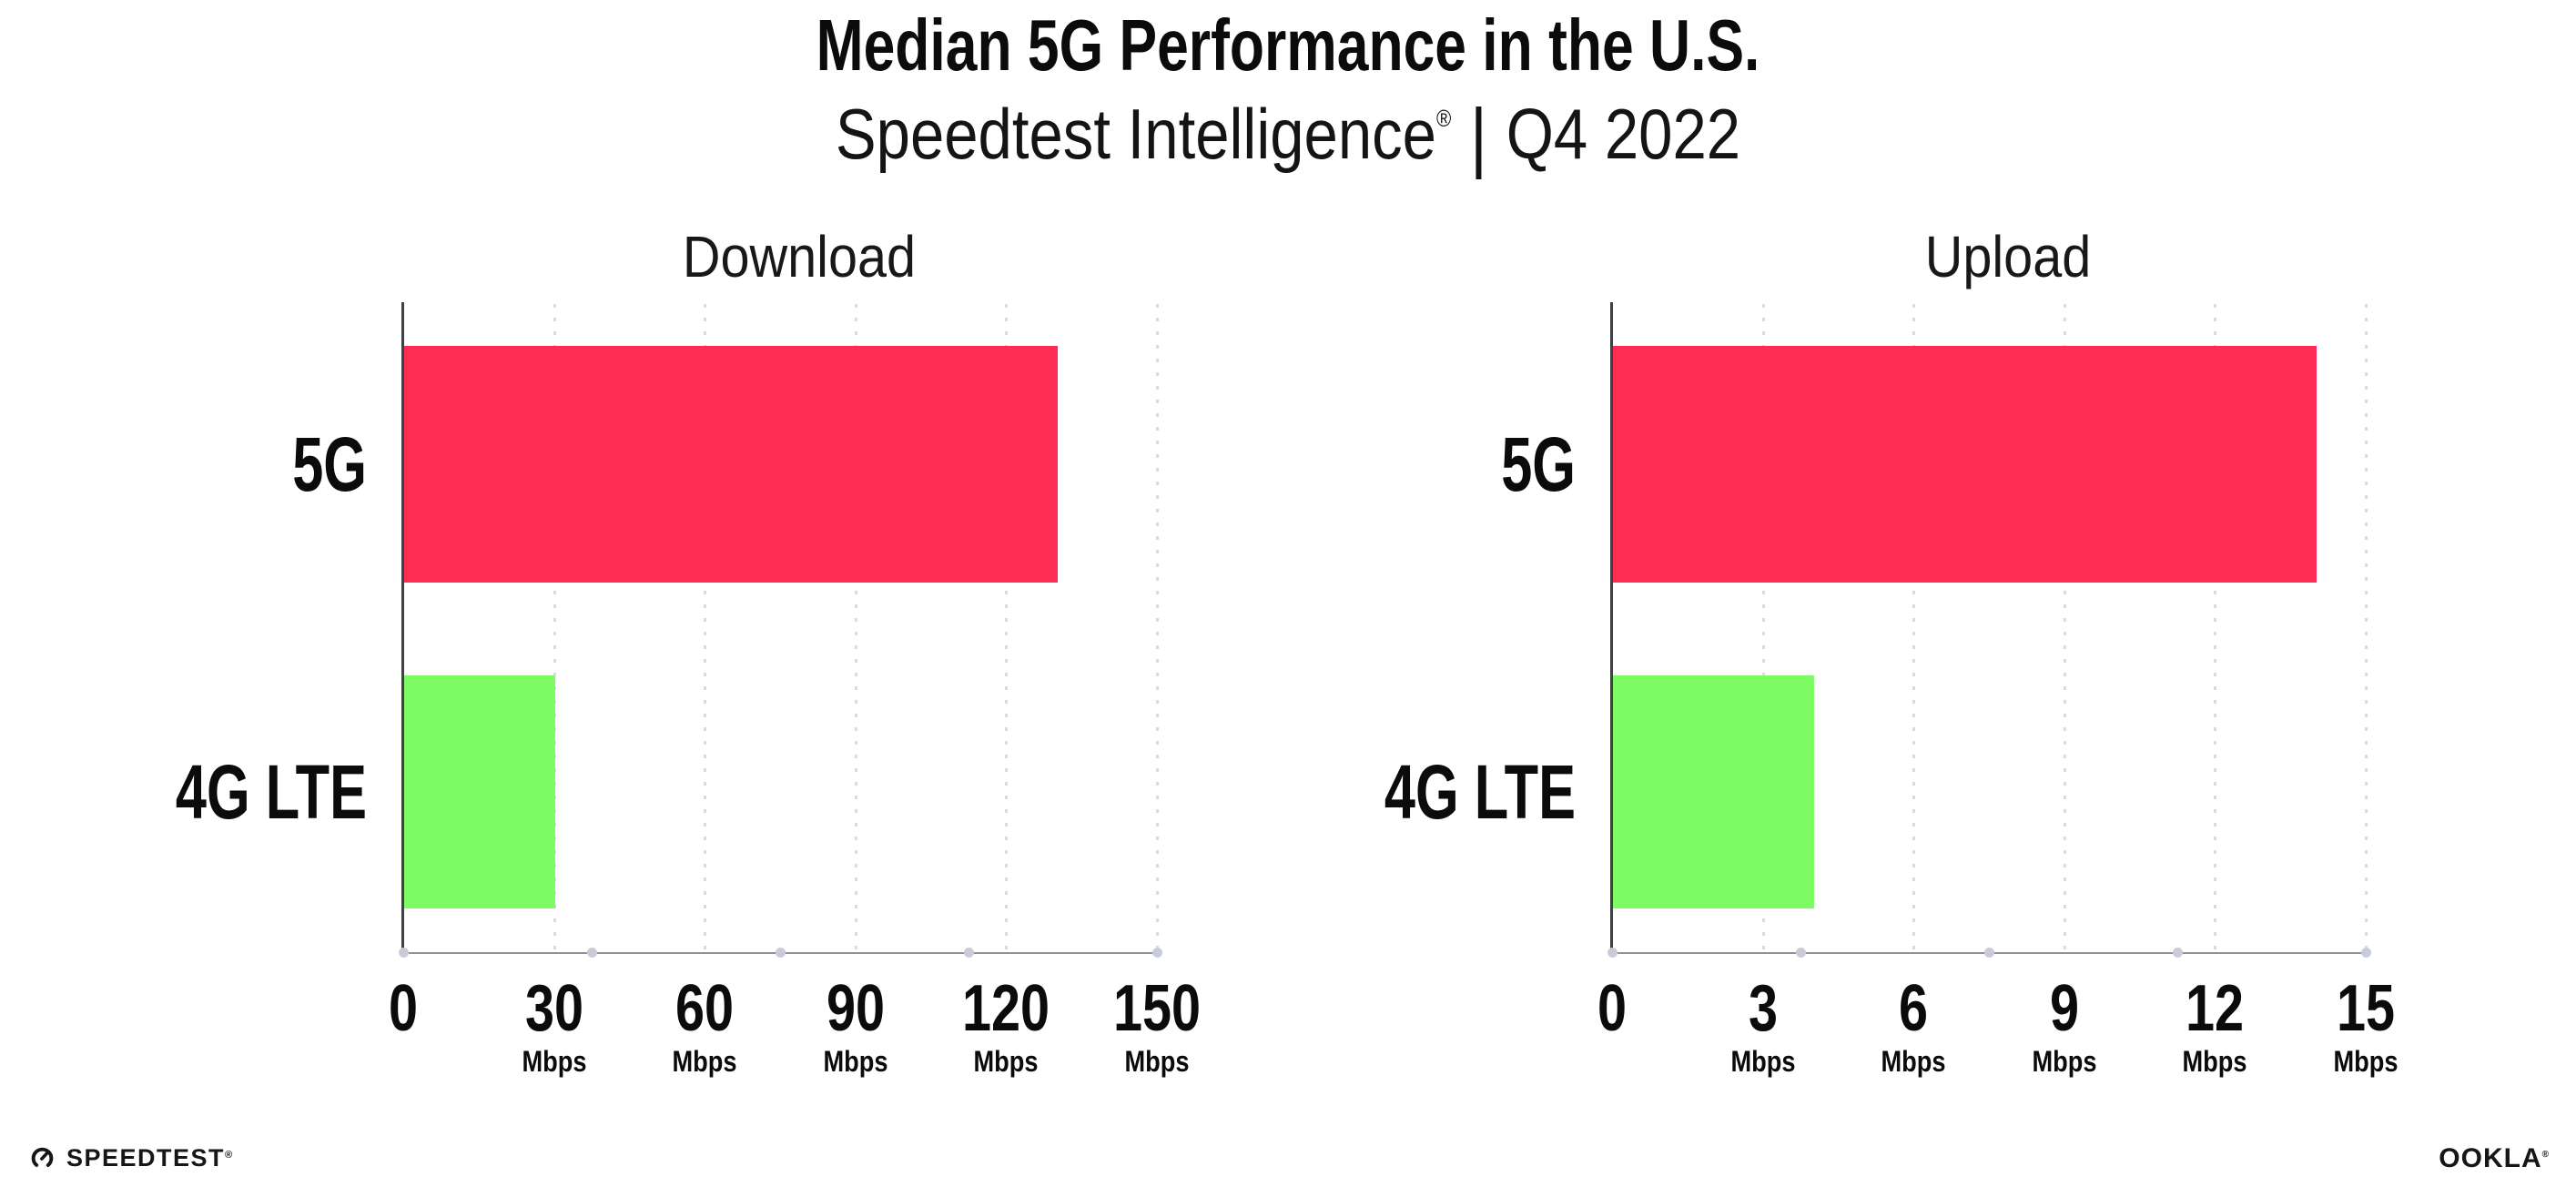  Describe the element at coordinates (2214, 1062) in the screenshot. I see `x-tick-unit-12: Mbps` at that location.